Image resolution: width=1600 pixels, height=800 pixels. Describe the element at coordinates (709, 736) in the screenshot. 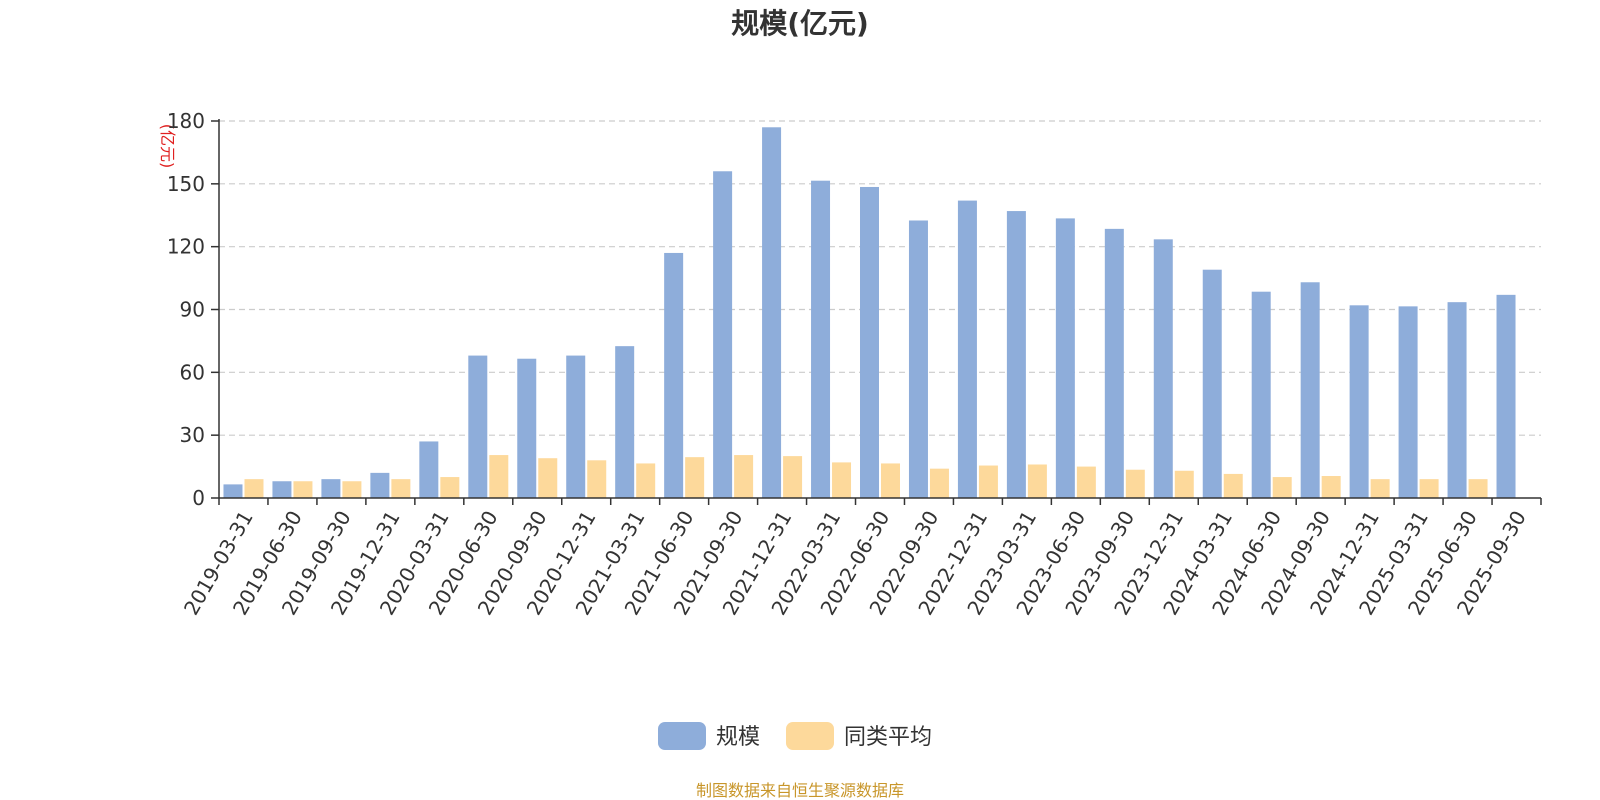

I see `legend-item-scale: 规模` at that location.